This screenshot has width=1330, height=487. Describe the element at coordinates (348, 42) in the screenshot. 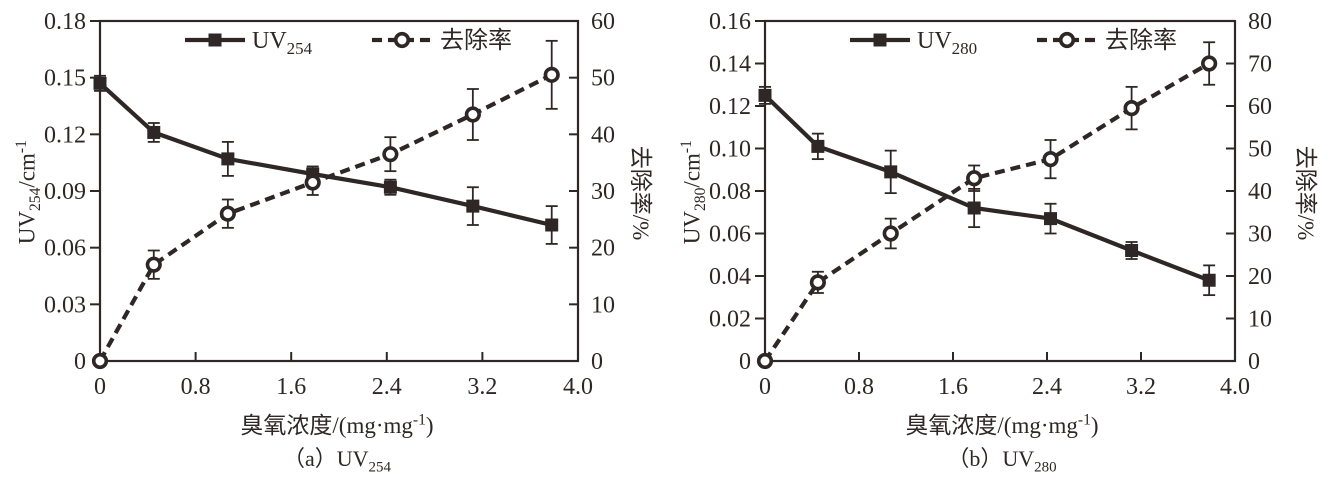

I see `legend: UV254 去除率` at that location.